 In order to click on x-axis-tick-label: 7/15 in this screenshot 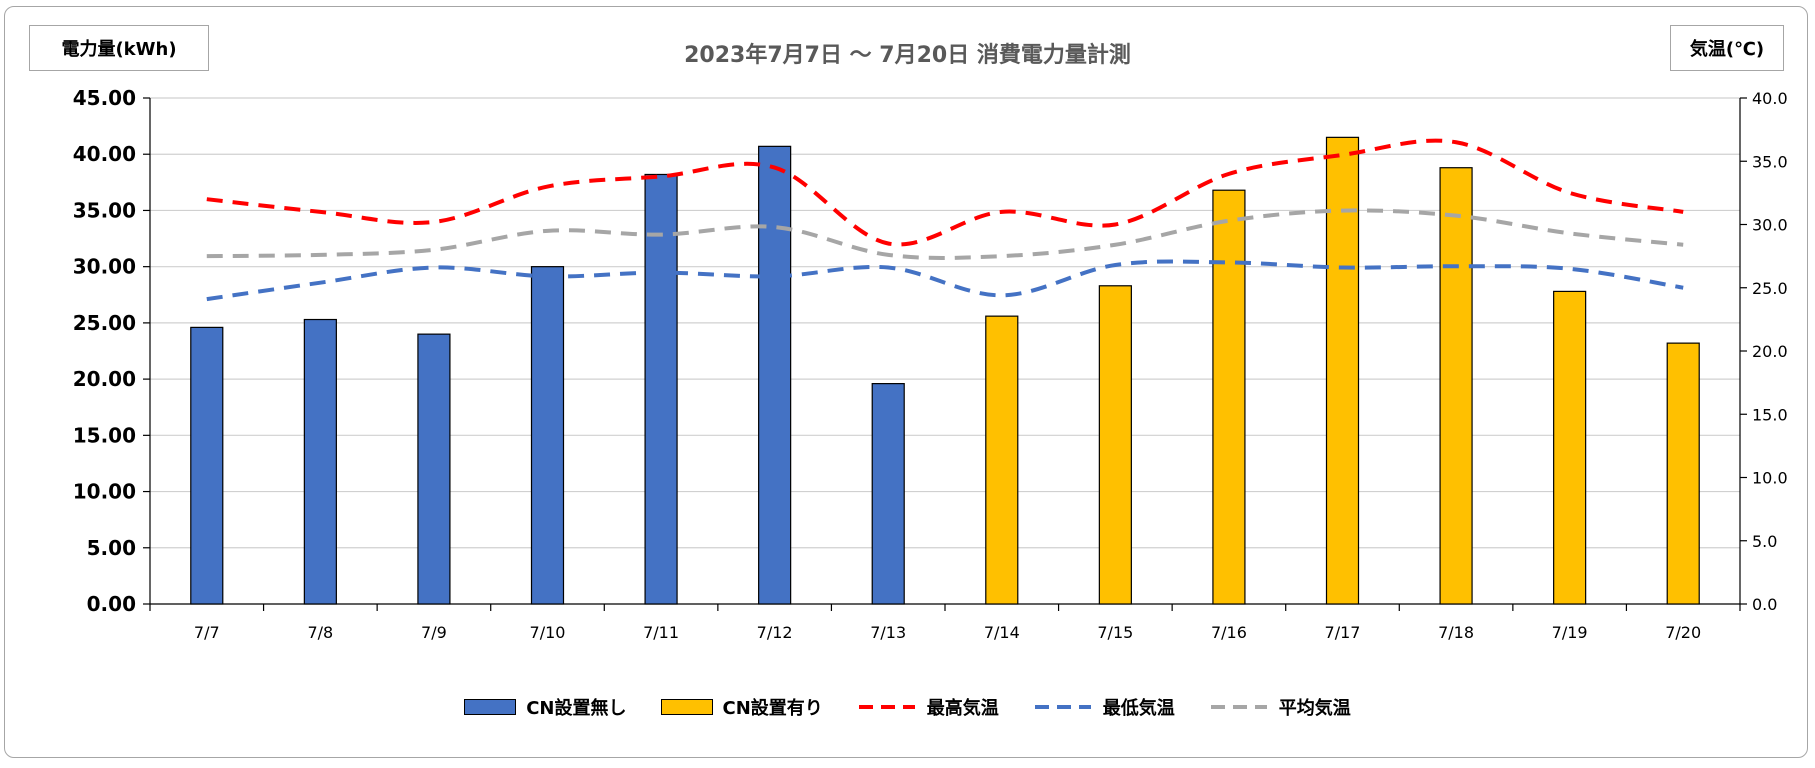, I will do `click(1115, 632)`.